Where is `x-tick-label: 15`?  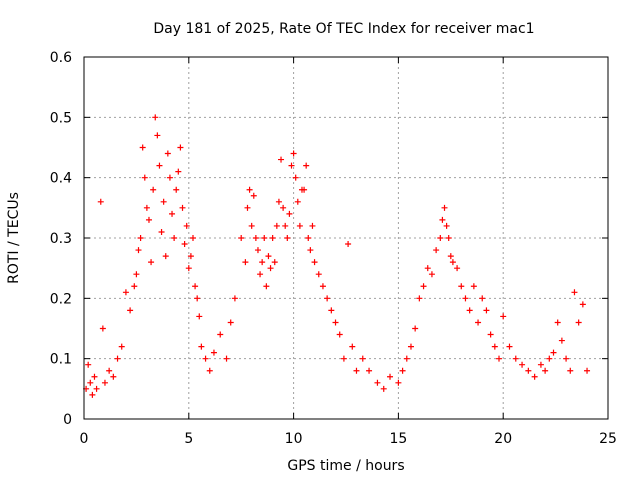
x-tick-label: 15 is located at coordinates (398, 439).